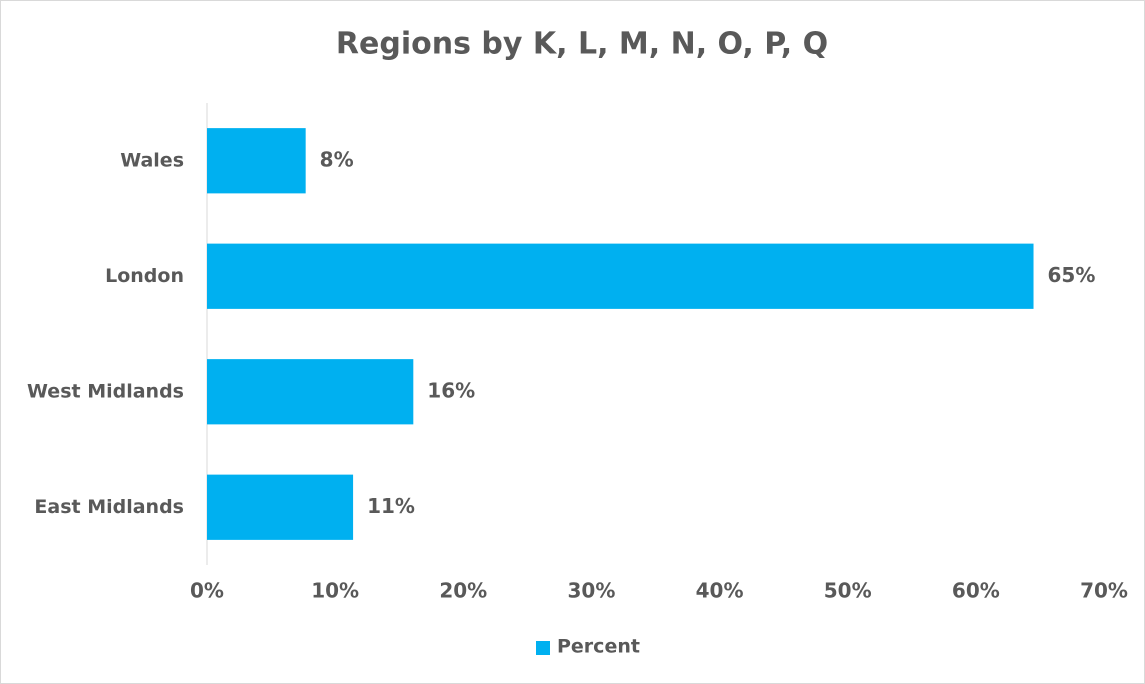 This screenshot has width=1145, height=684. What do you see at coordinates (720, 591) in the screenshot?
I see `x-tick-label: 40%` at bounding box center [720, 591].